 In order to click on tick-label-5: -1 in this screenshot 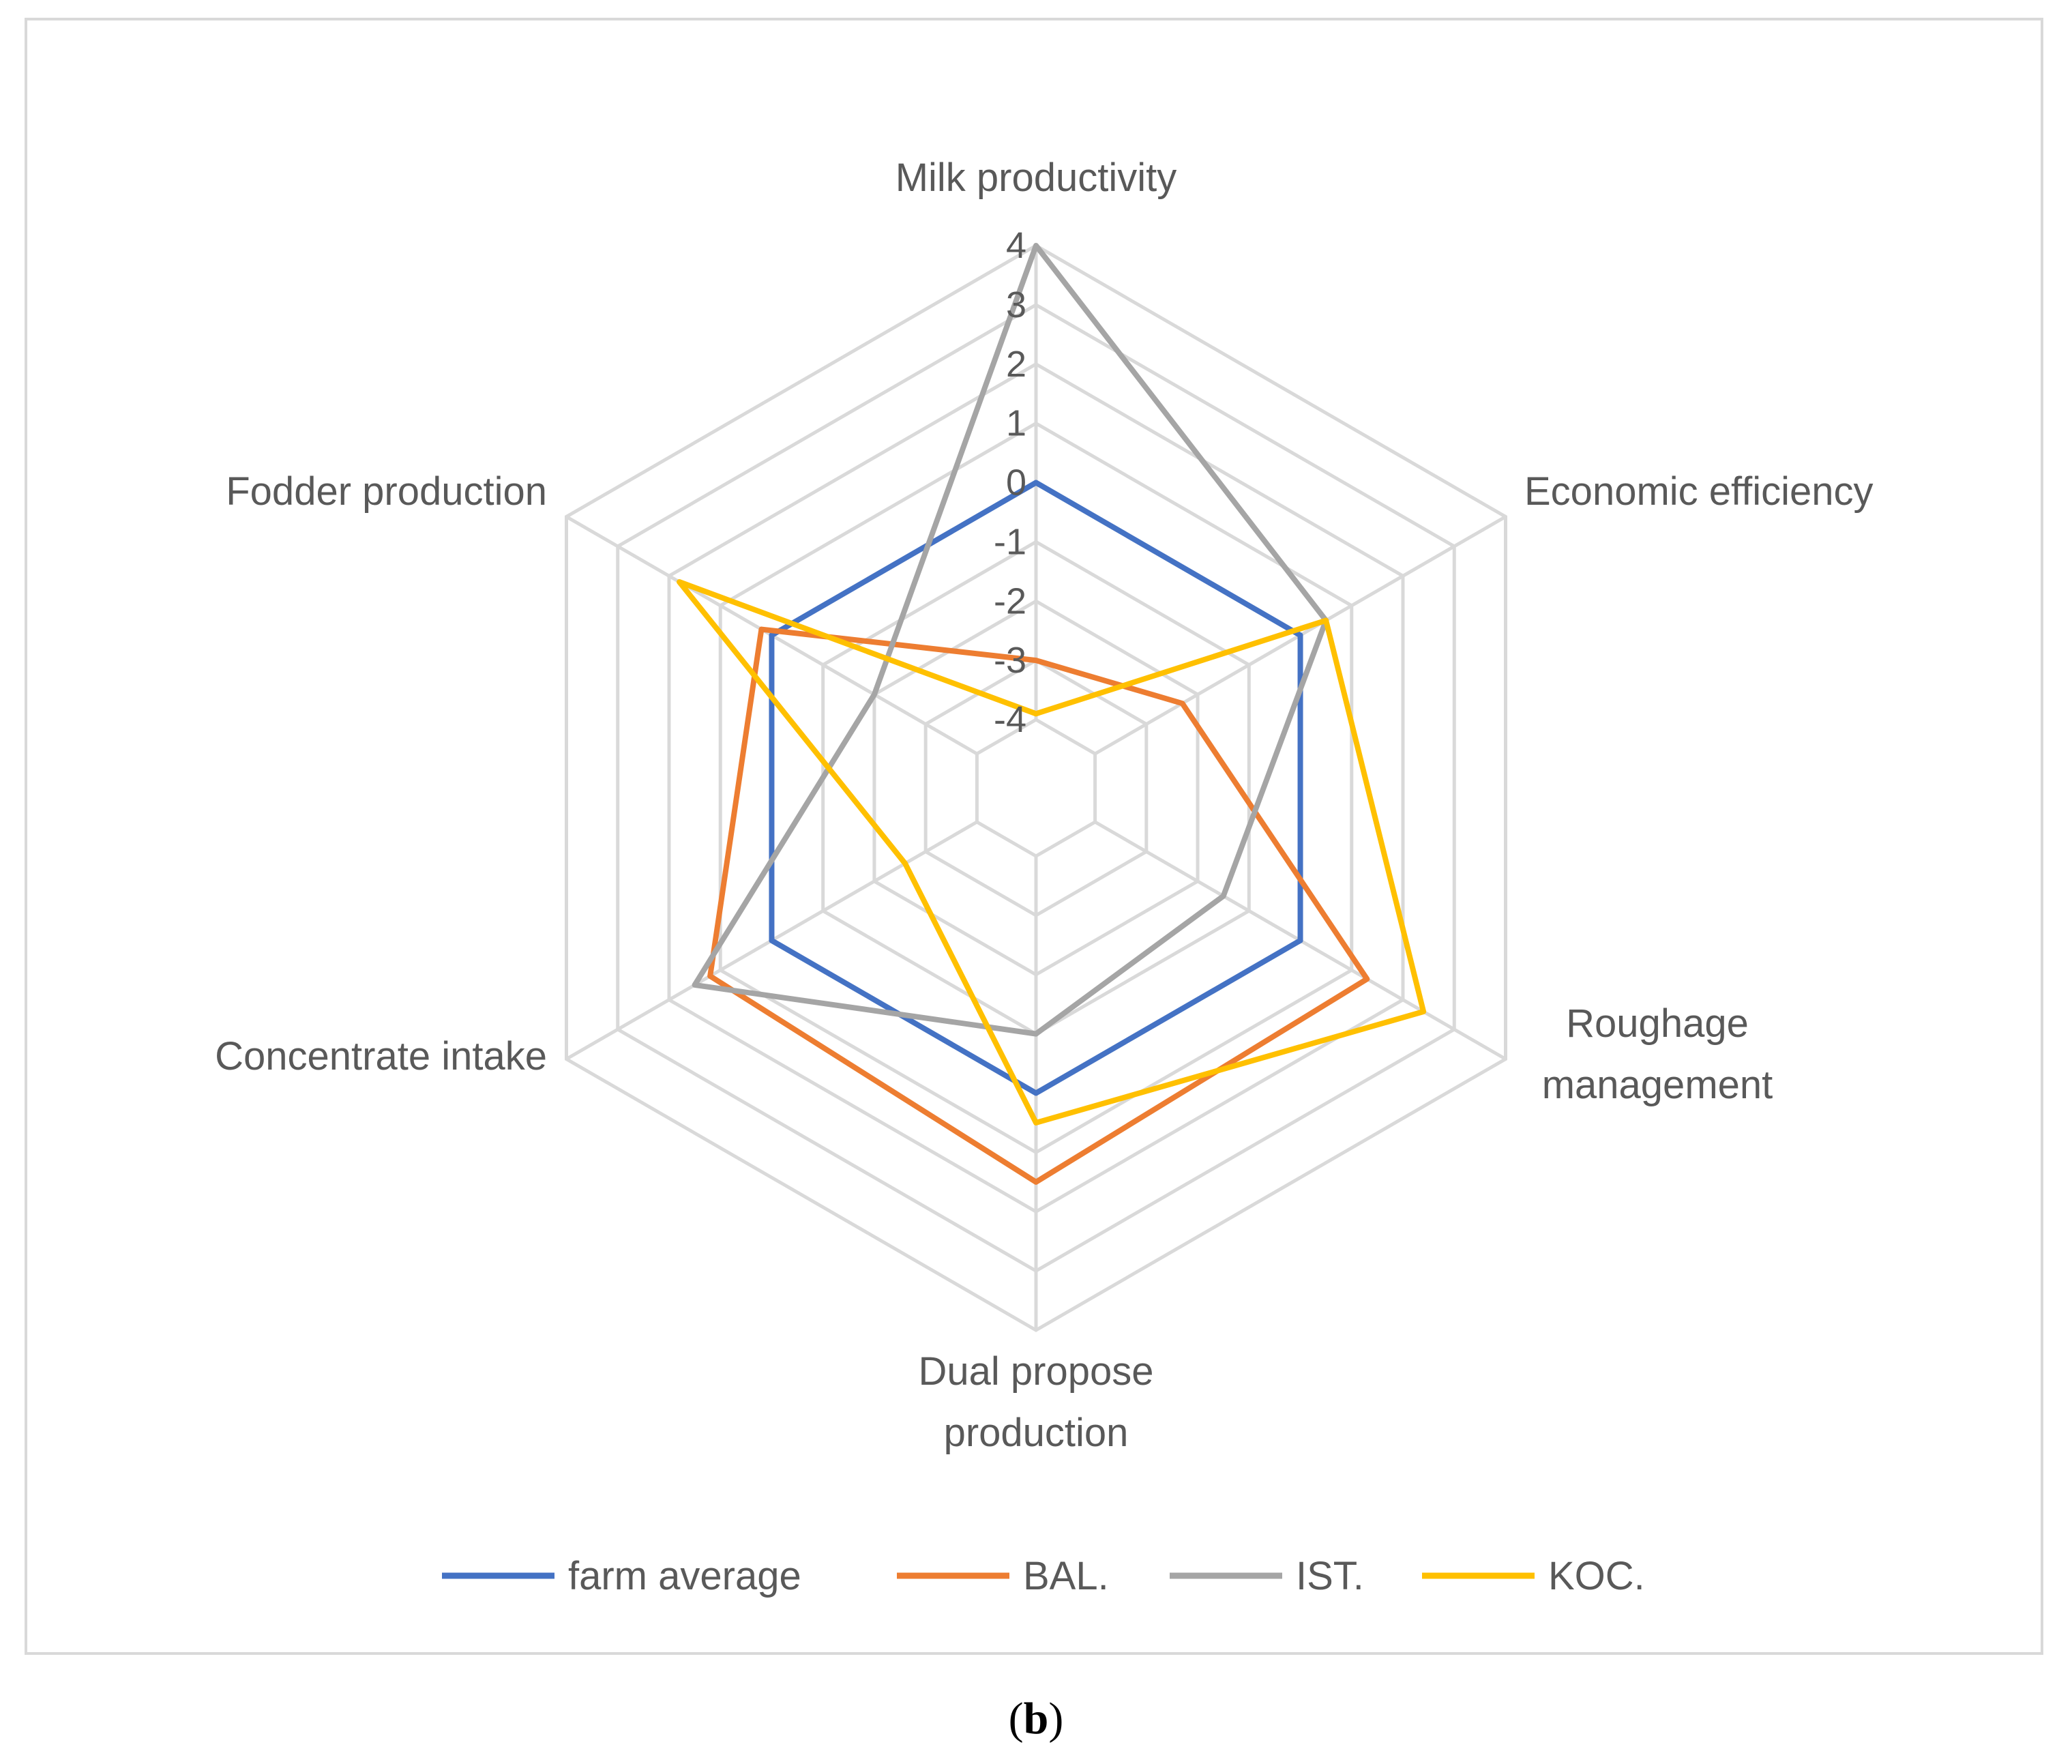, I will do `click(1010, 541)`.